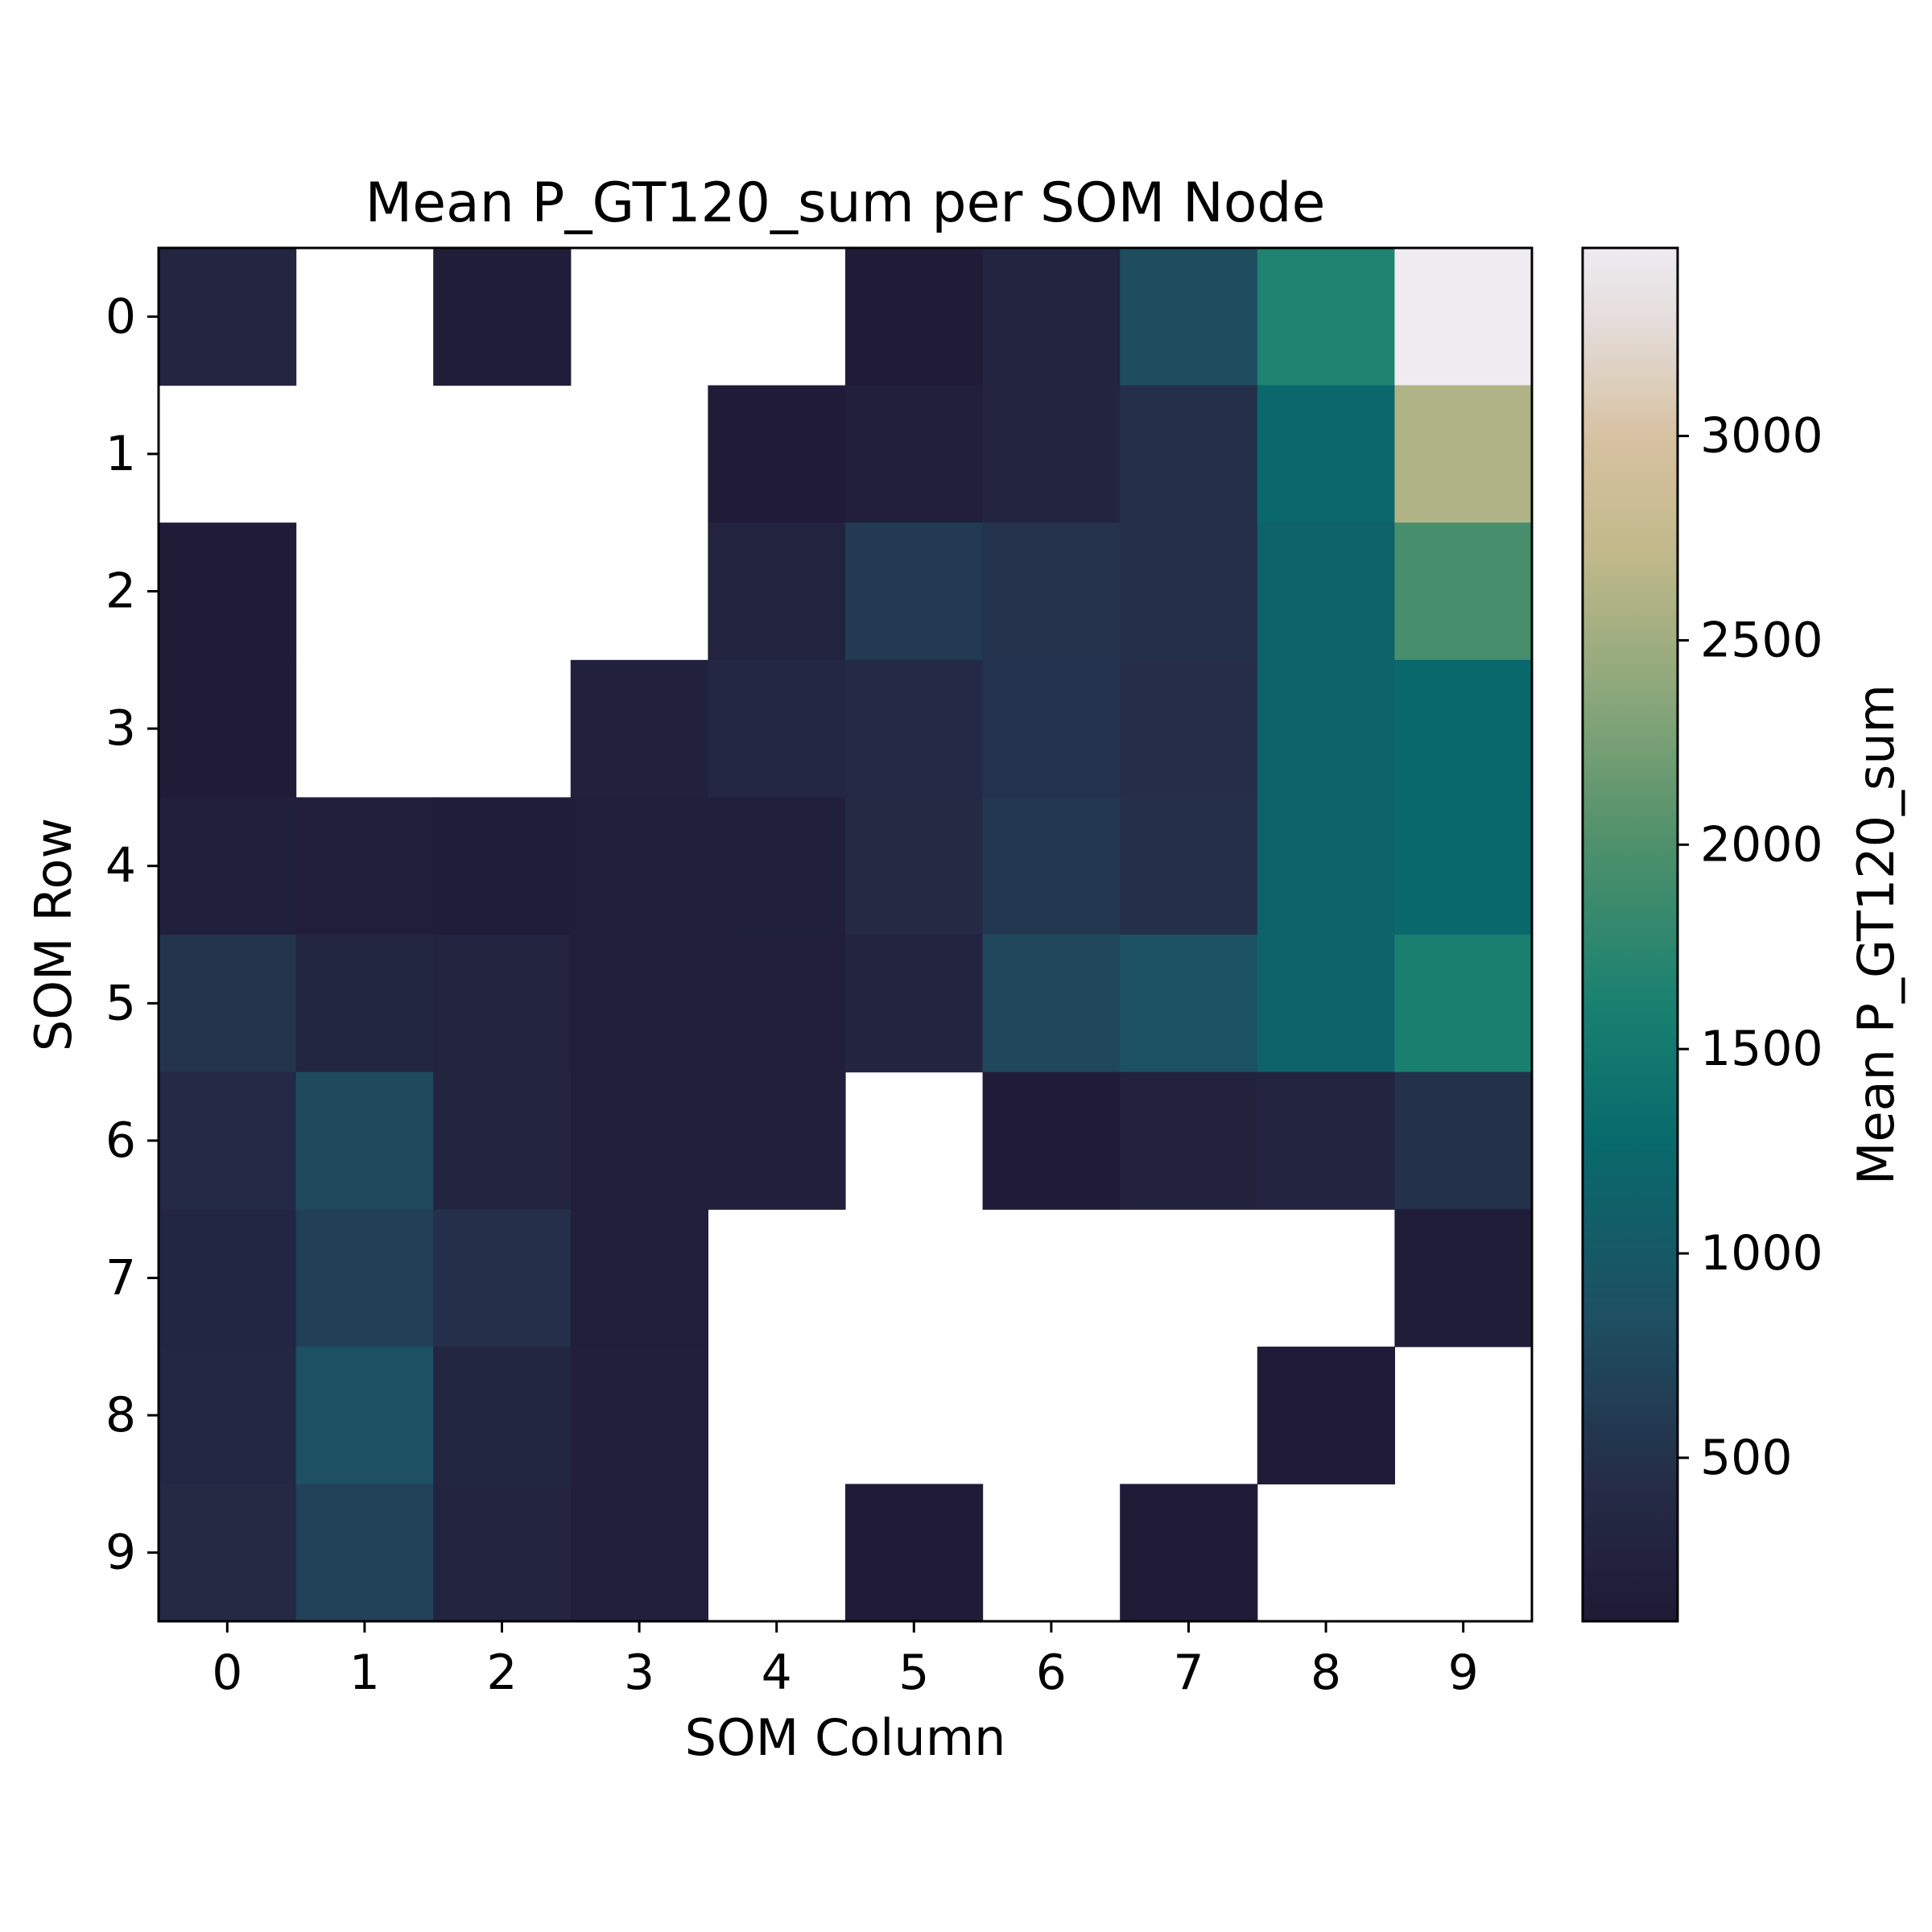 The width and height of the screenshot is (1932, 1932). Describe the element at coordinates (639, 1673) in the screenshot. I see `x-tick-label: 3` at that location.